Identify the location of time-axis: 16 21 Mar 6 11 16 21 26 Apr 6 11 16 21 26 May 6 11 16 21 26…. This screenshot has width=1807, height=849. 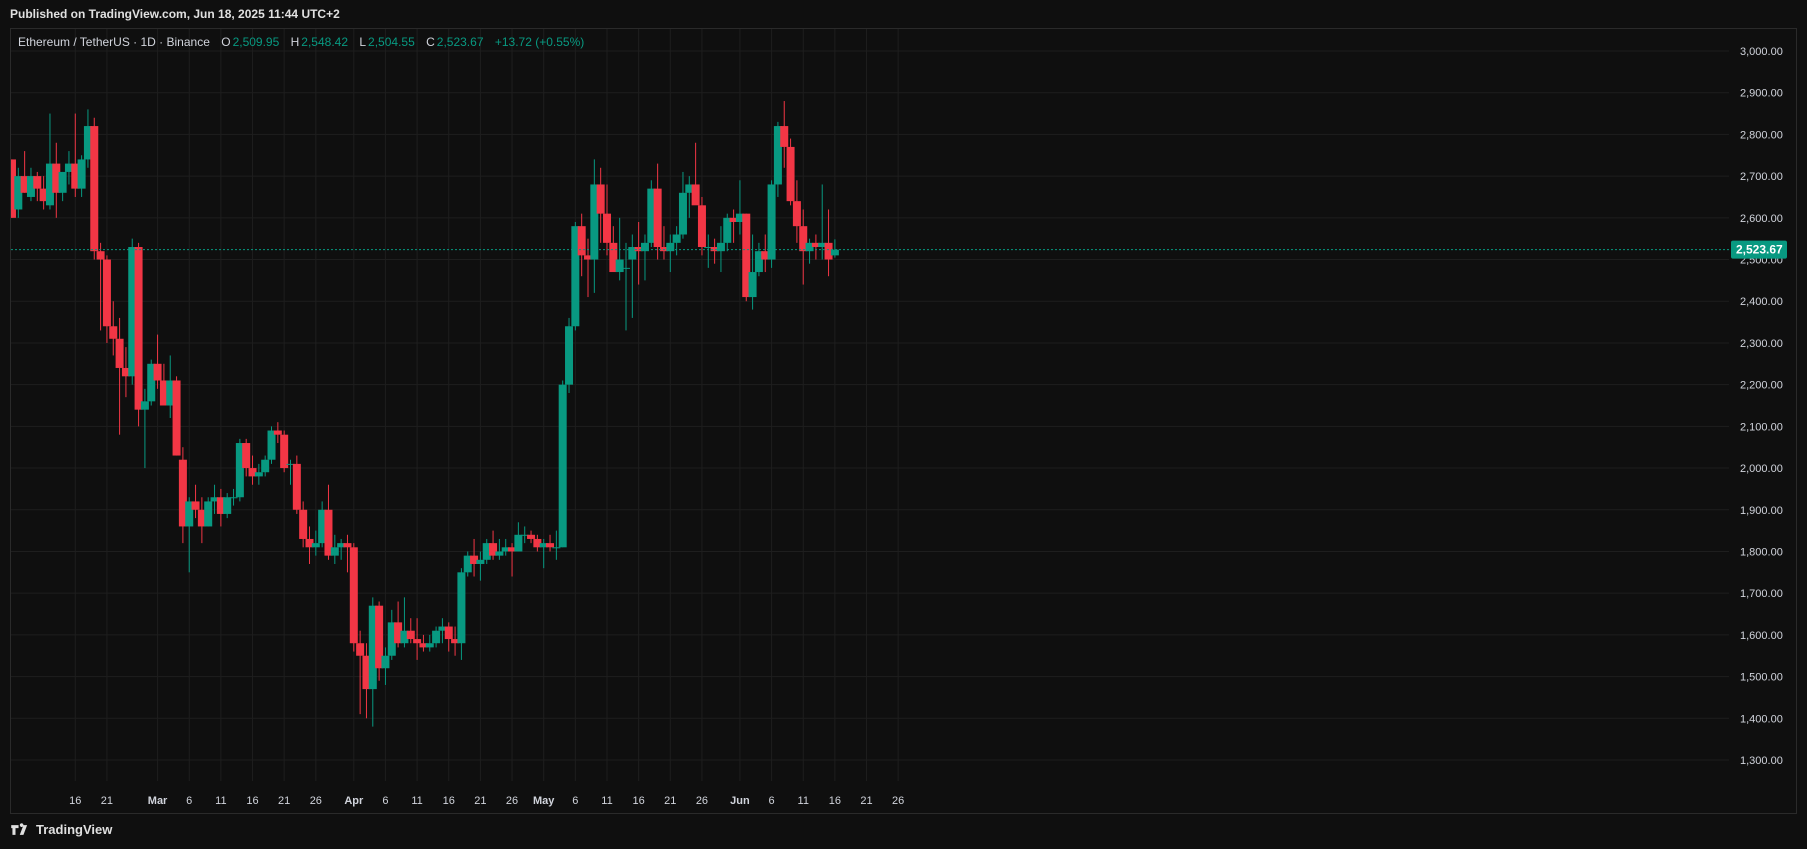
(486, 801).